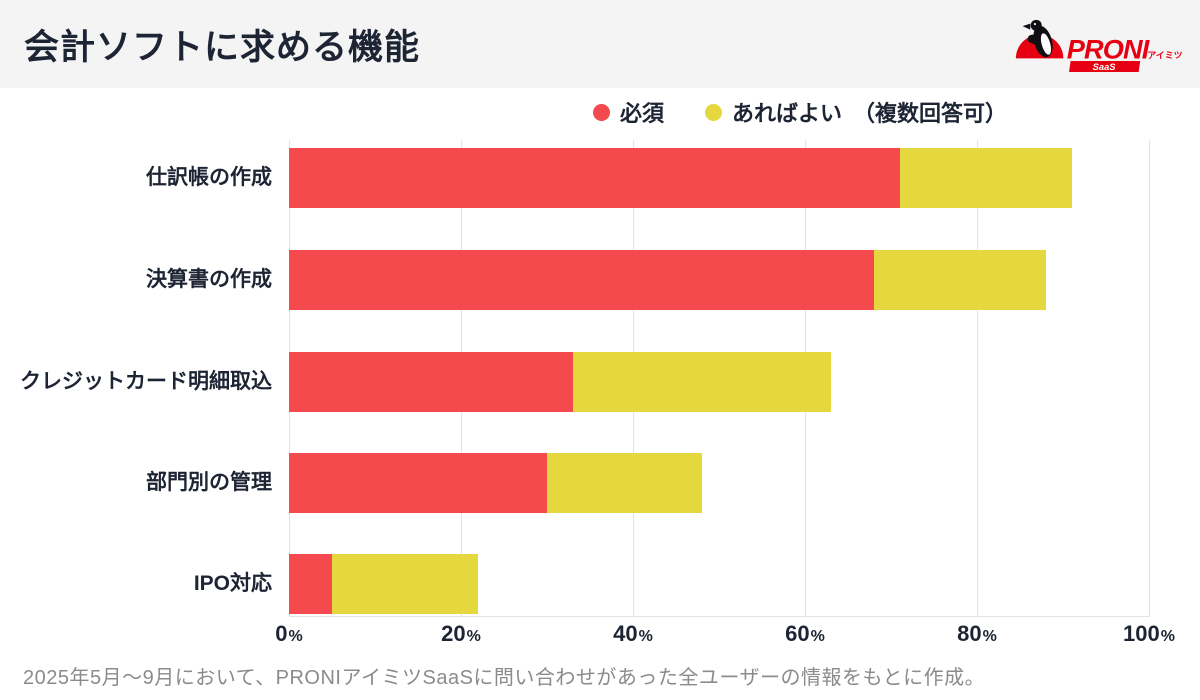  Describe the element at coordinates (805, 633) in the screenshot. I see `x-axis-tick-label: 60%` at that location.